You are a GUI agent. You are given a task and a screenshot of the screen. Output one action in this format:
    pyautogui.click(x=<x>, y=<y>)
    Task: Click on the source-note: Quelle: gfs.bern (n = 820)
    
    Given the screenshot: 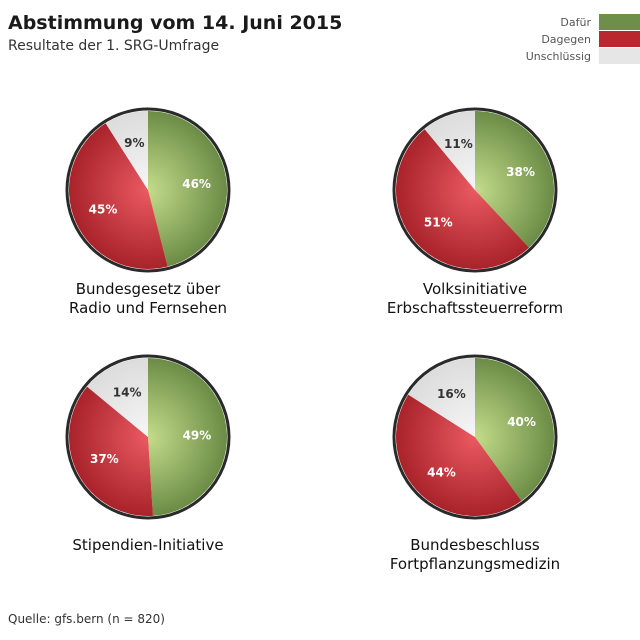 What is the action you would take?
    pyautogui.click(x=86, y=619)
    